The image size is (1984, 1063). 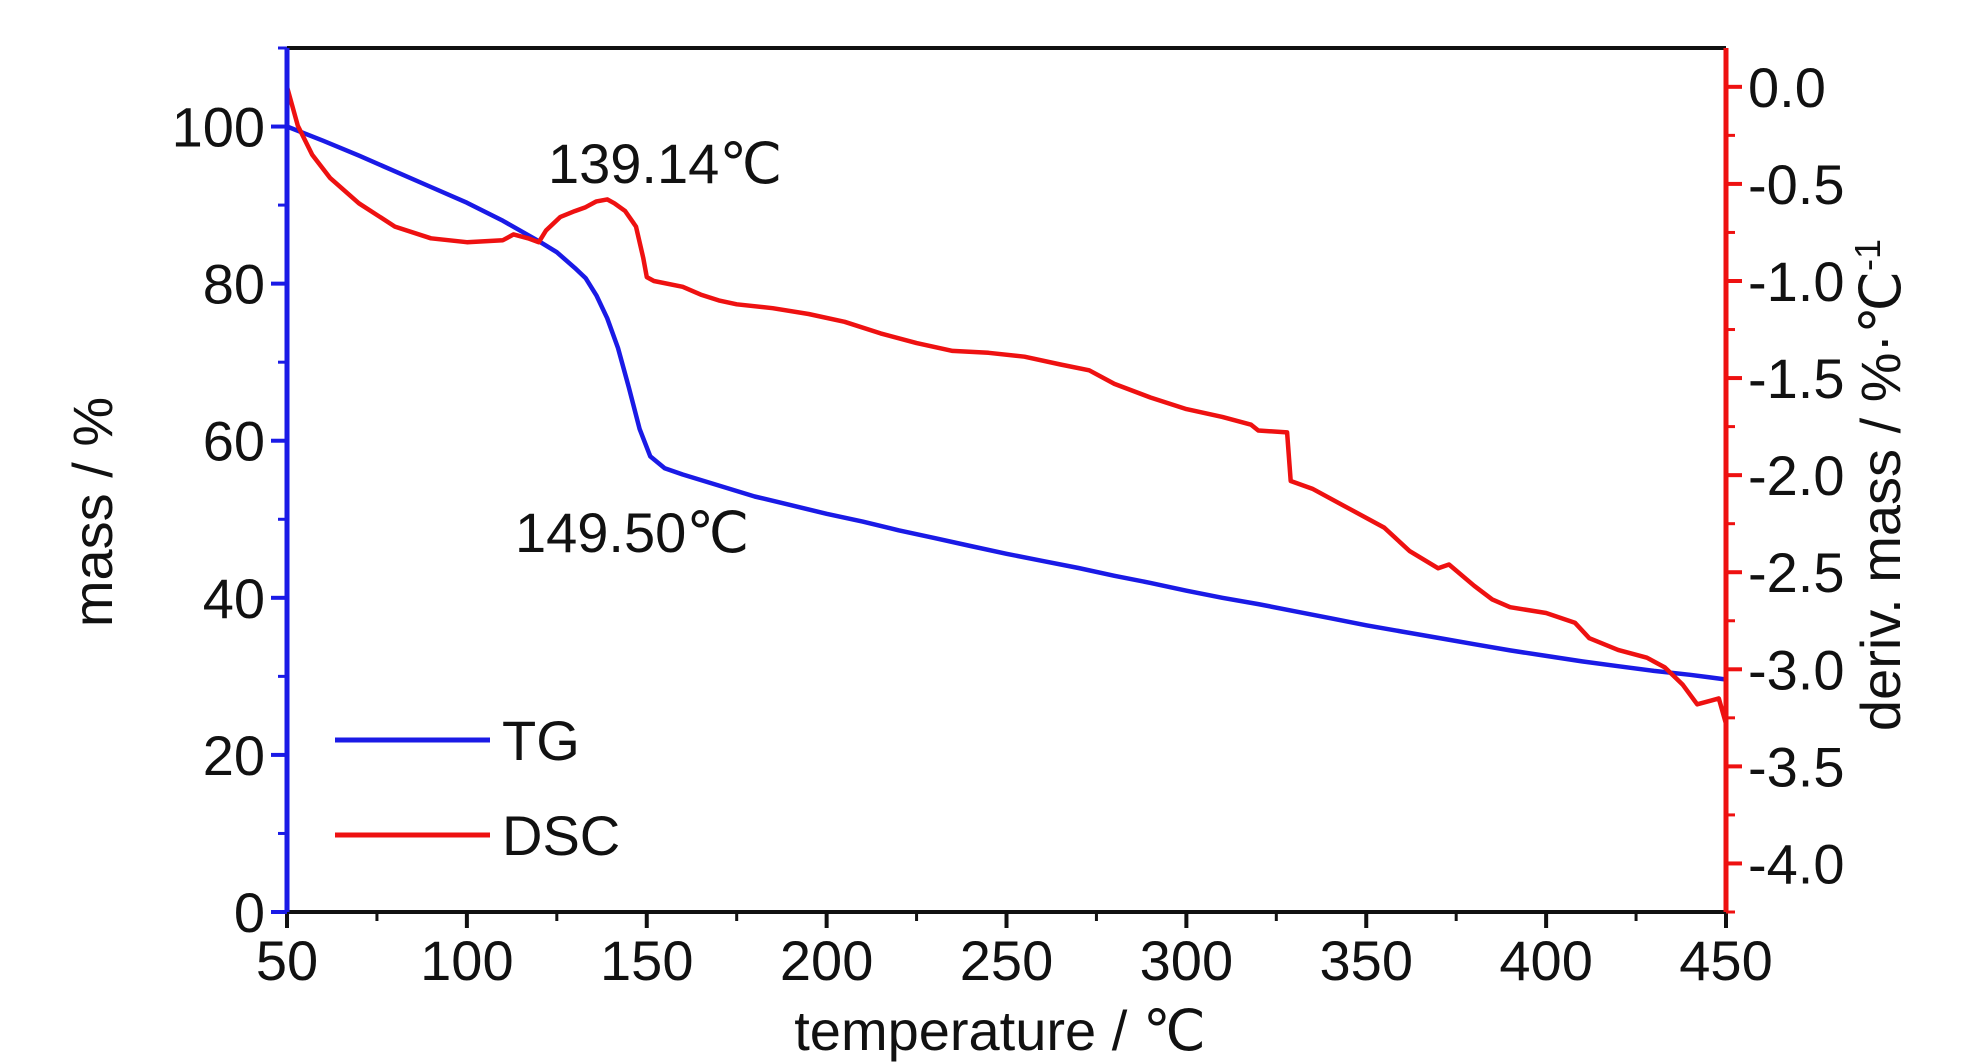 I want to click on y-right-tick-label: -4.0, so click(x=1796, y=863).